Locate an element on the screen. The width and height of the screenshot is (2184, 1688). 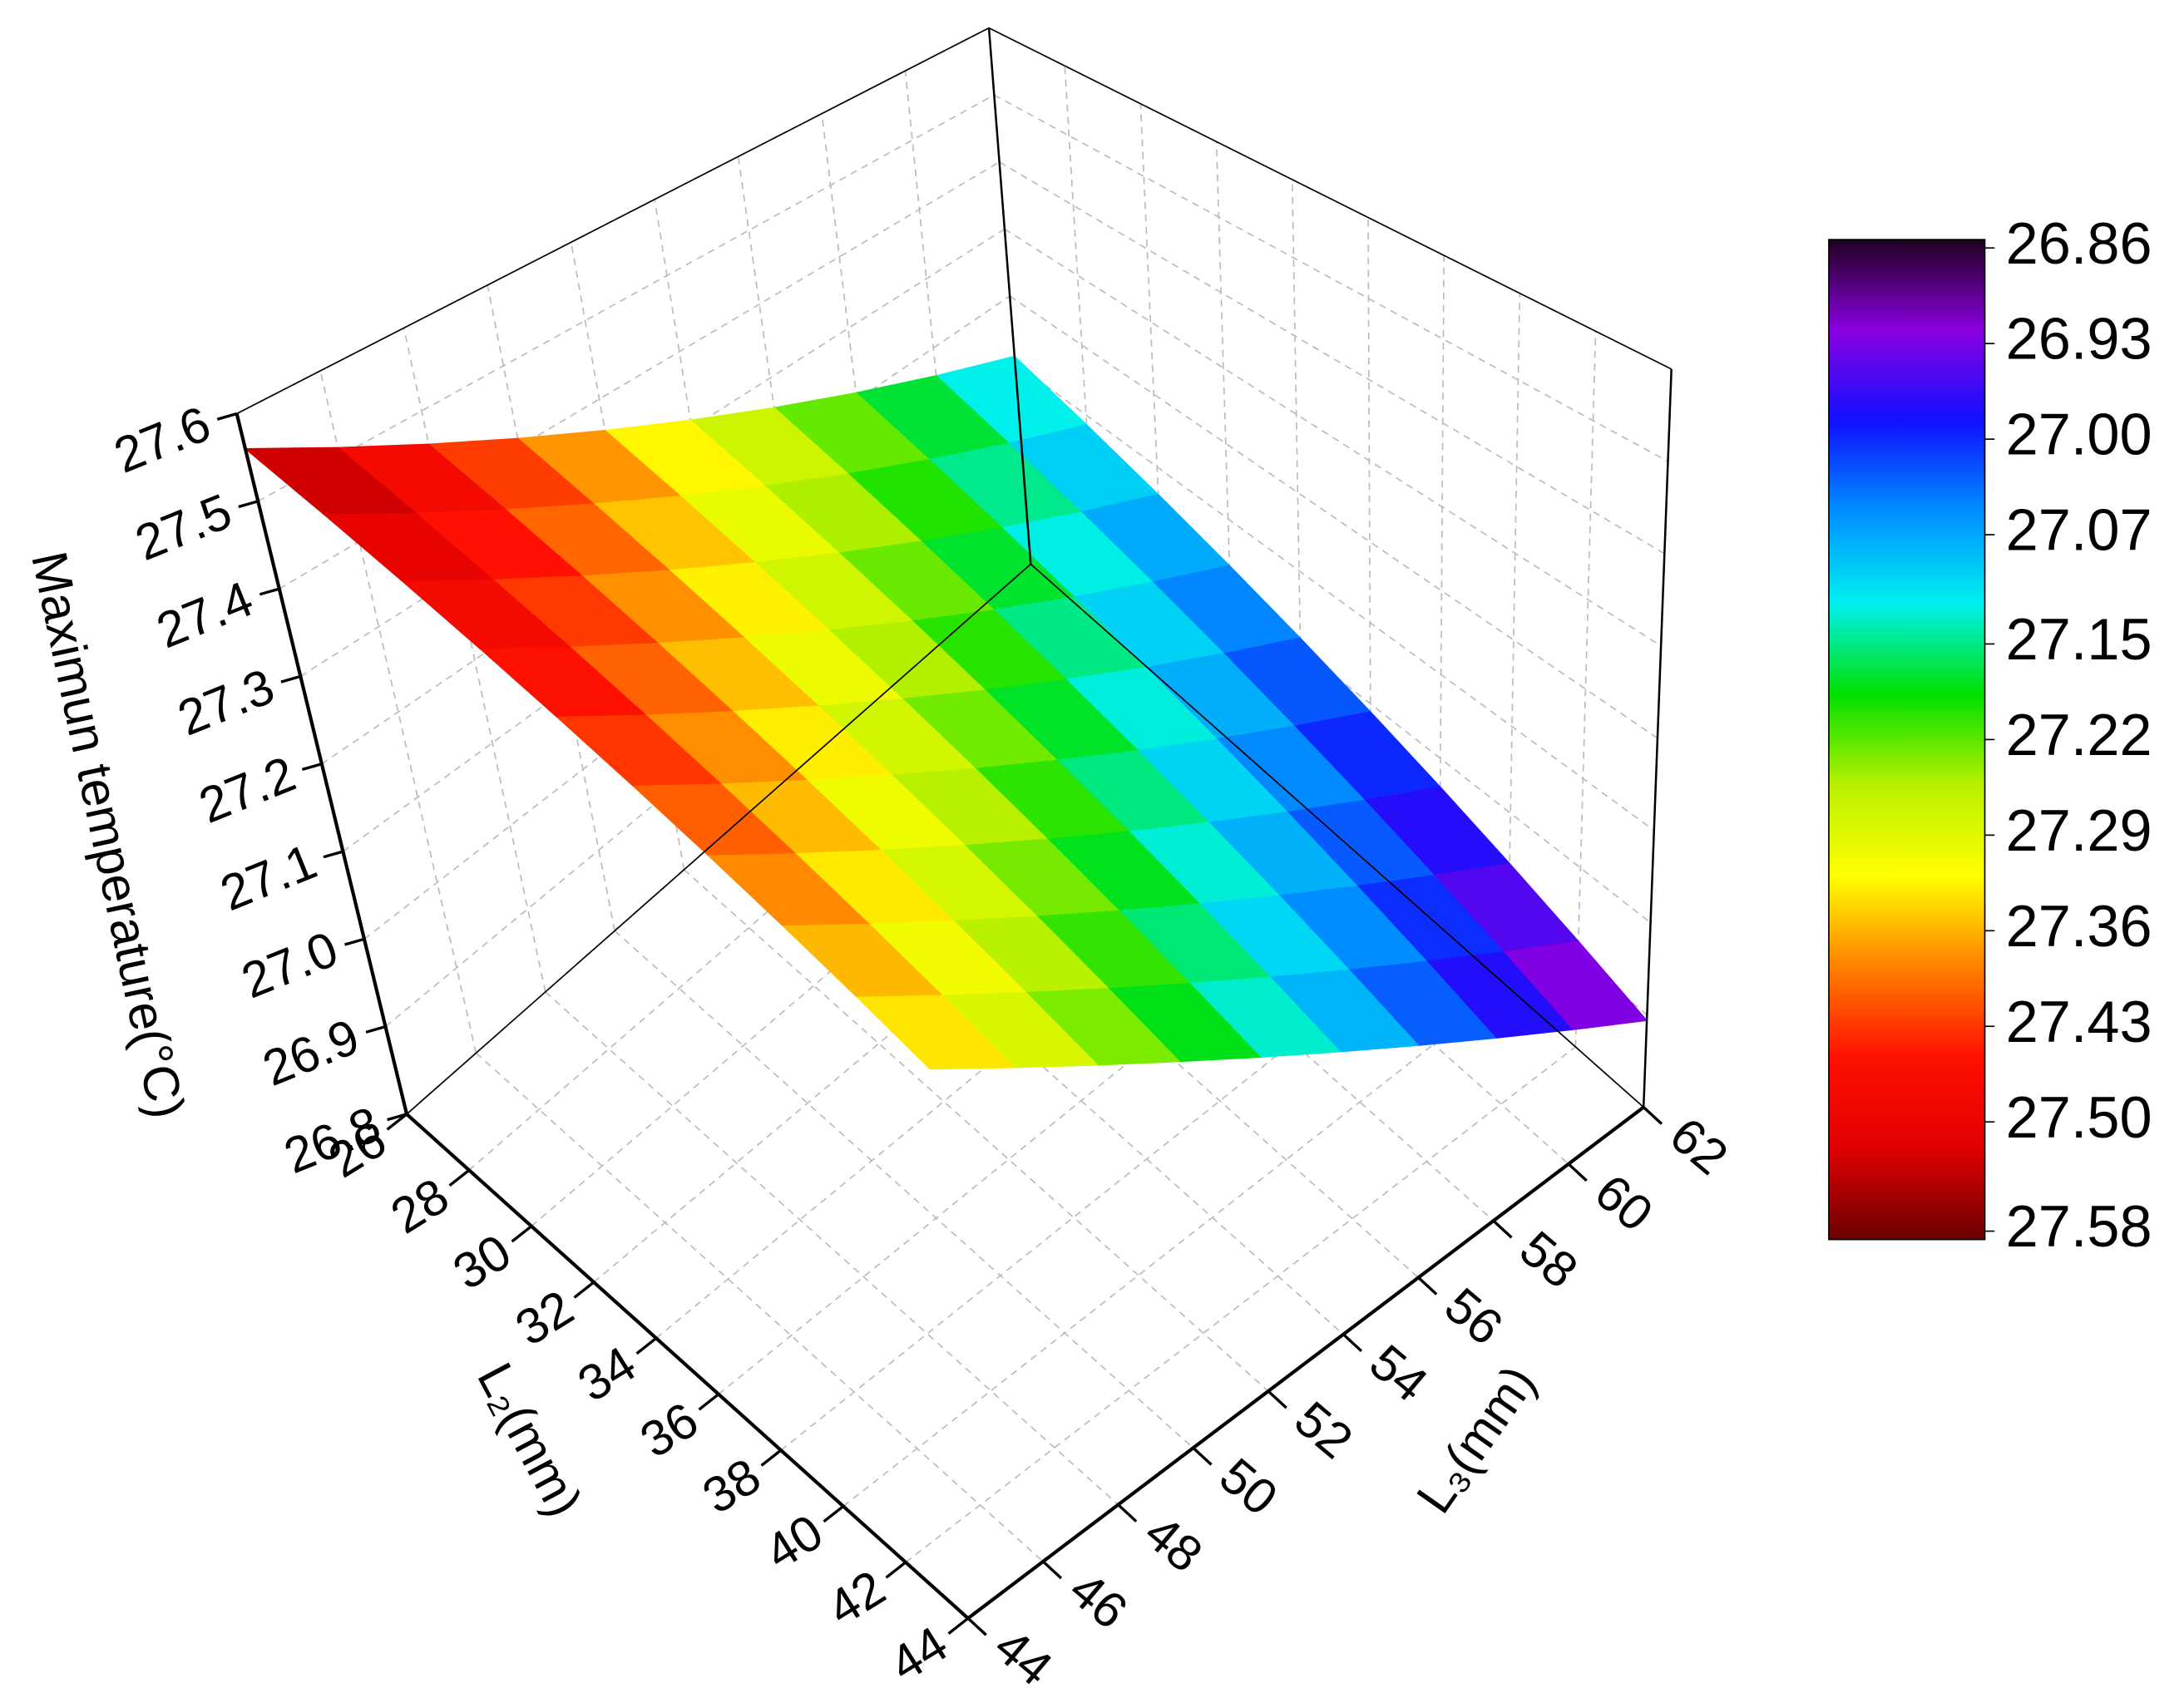
x-tick-label: 40 is located at coordinates (794, 1541).